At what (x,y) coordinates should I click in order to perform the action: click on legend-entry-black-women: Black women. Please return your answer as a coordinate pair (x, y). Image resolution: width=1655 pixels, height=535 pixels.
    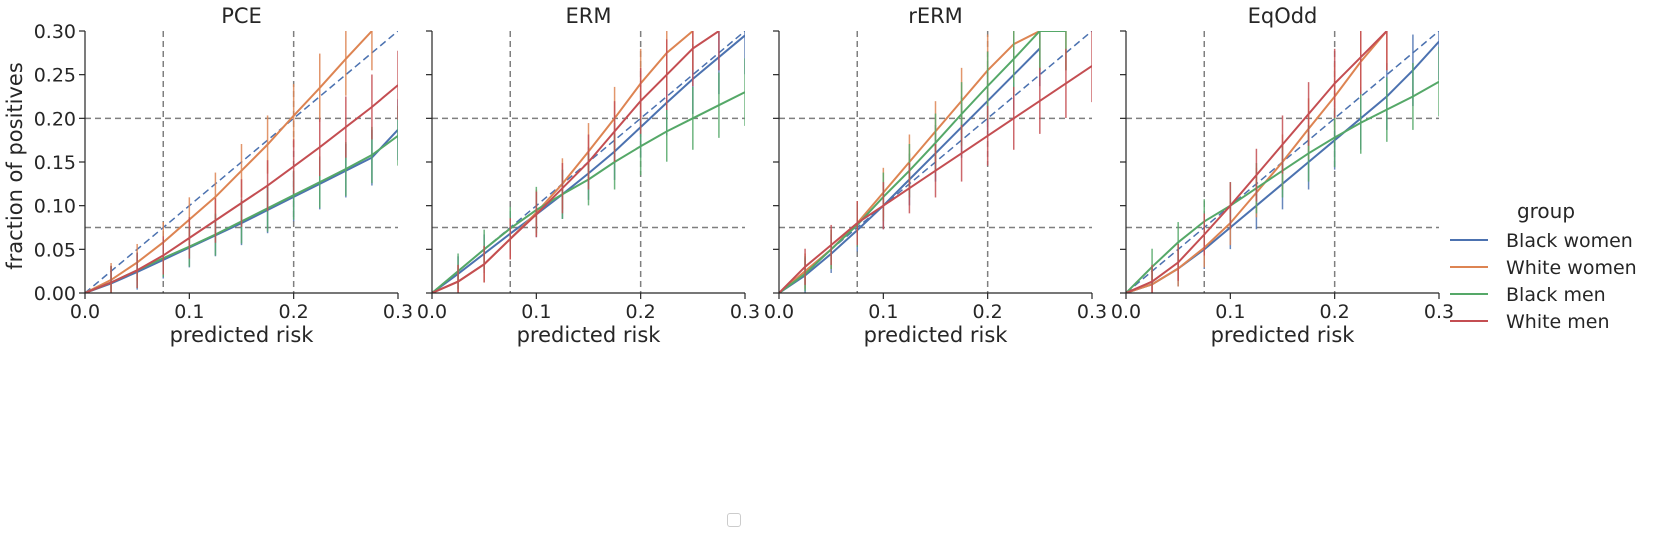
    Looking at the image, I should click on (1541, 241).